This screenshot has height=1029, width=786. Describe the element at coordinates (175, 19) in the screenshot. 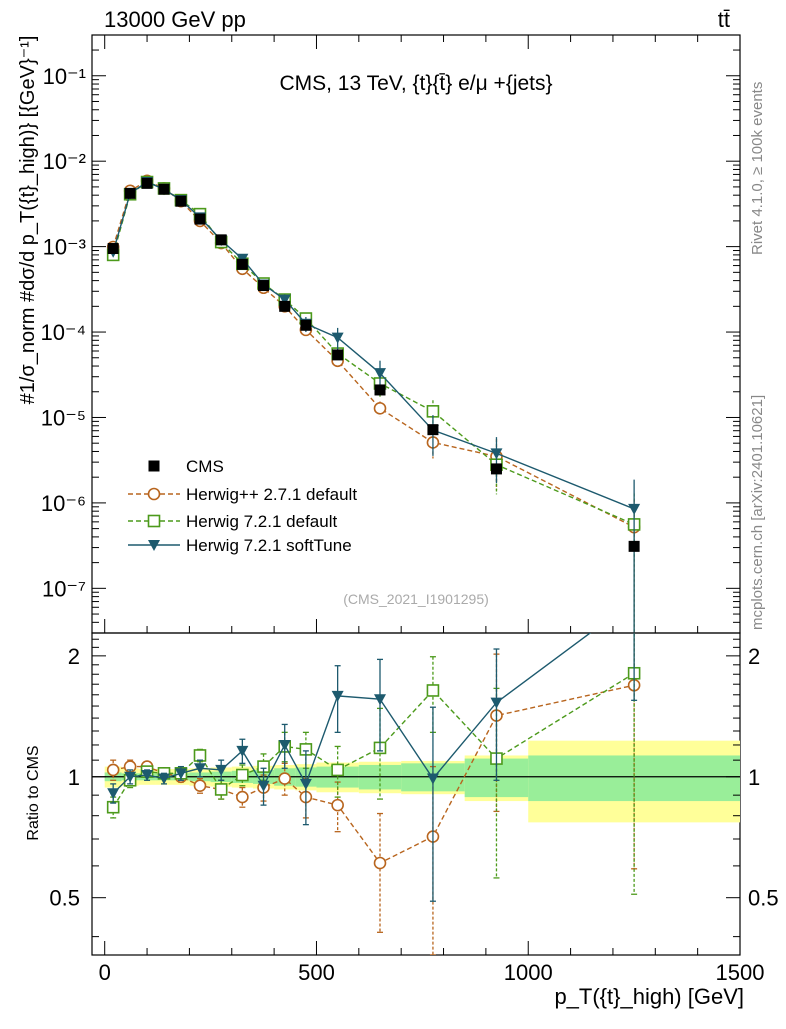

I see `header-left-label: 13000 GeV pp` at that location.